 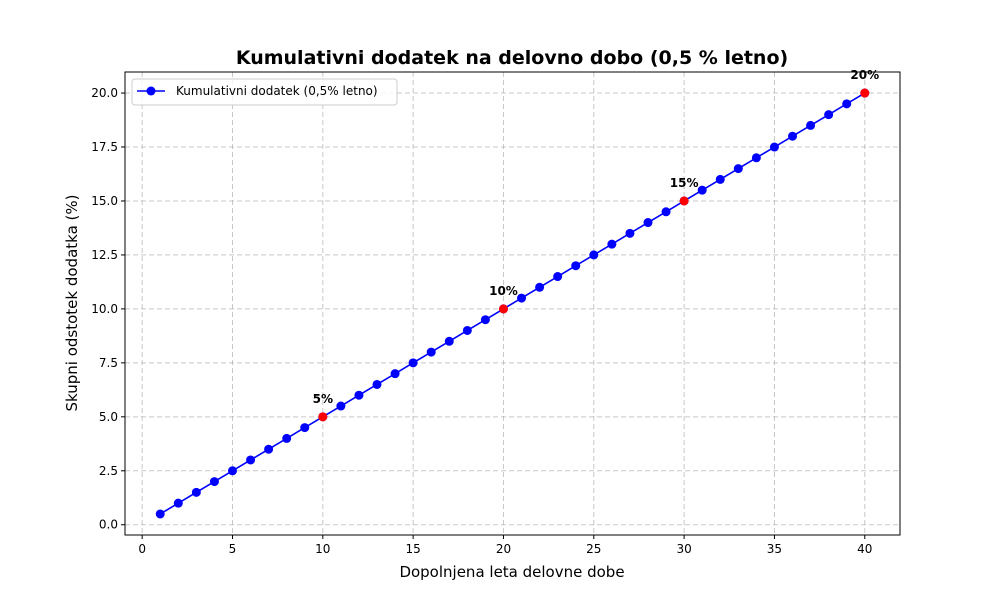 What do you see at coordinates (864, 75) in the screenshot?
I see `highlight-label: 20%` at bounding box center [864, 75].